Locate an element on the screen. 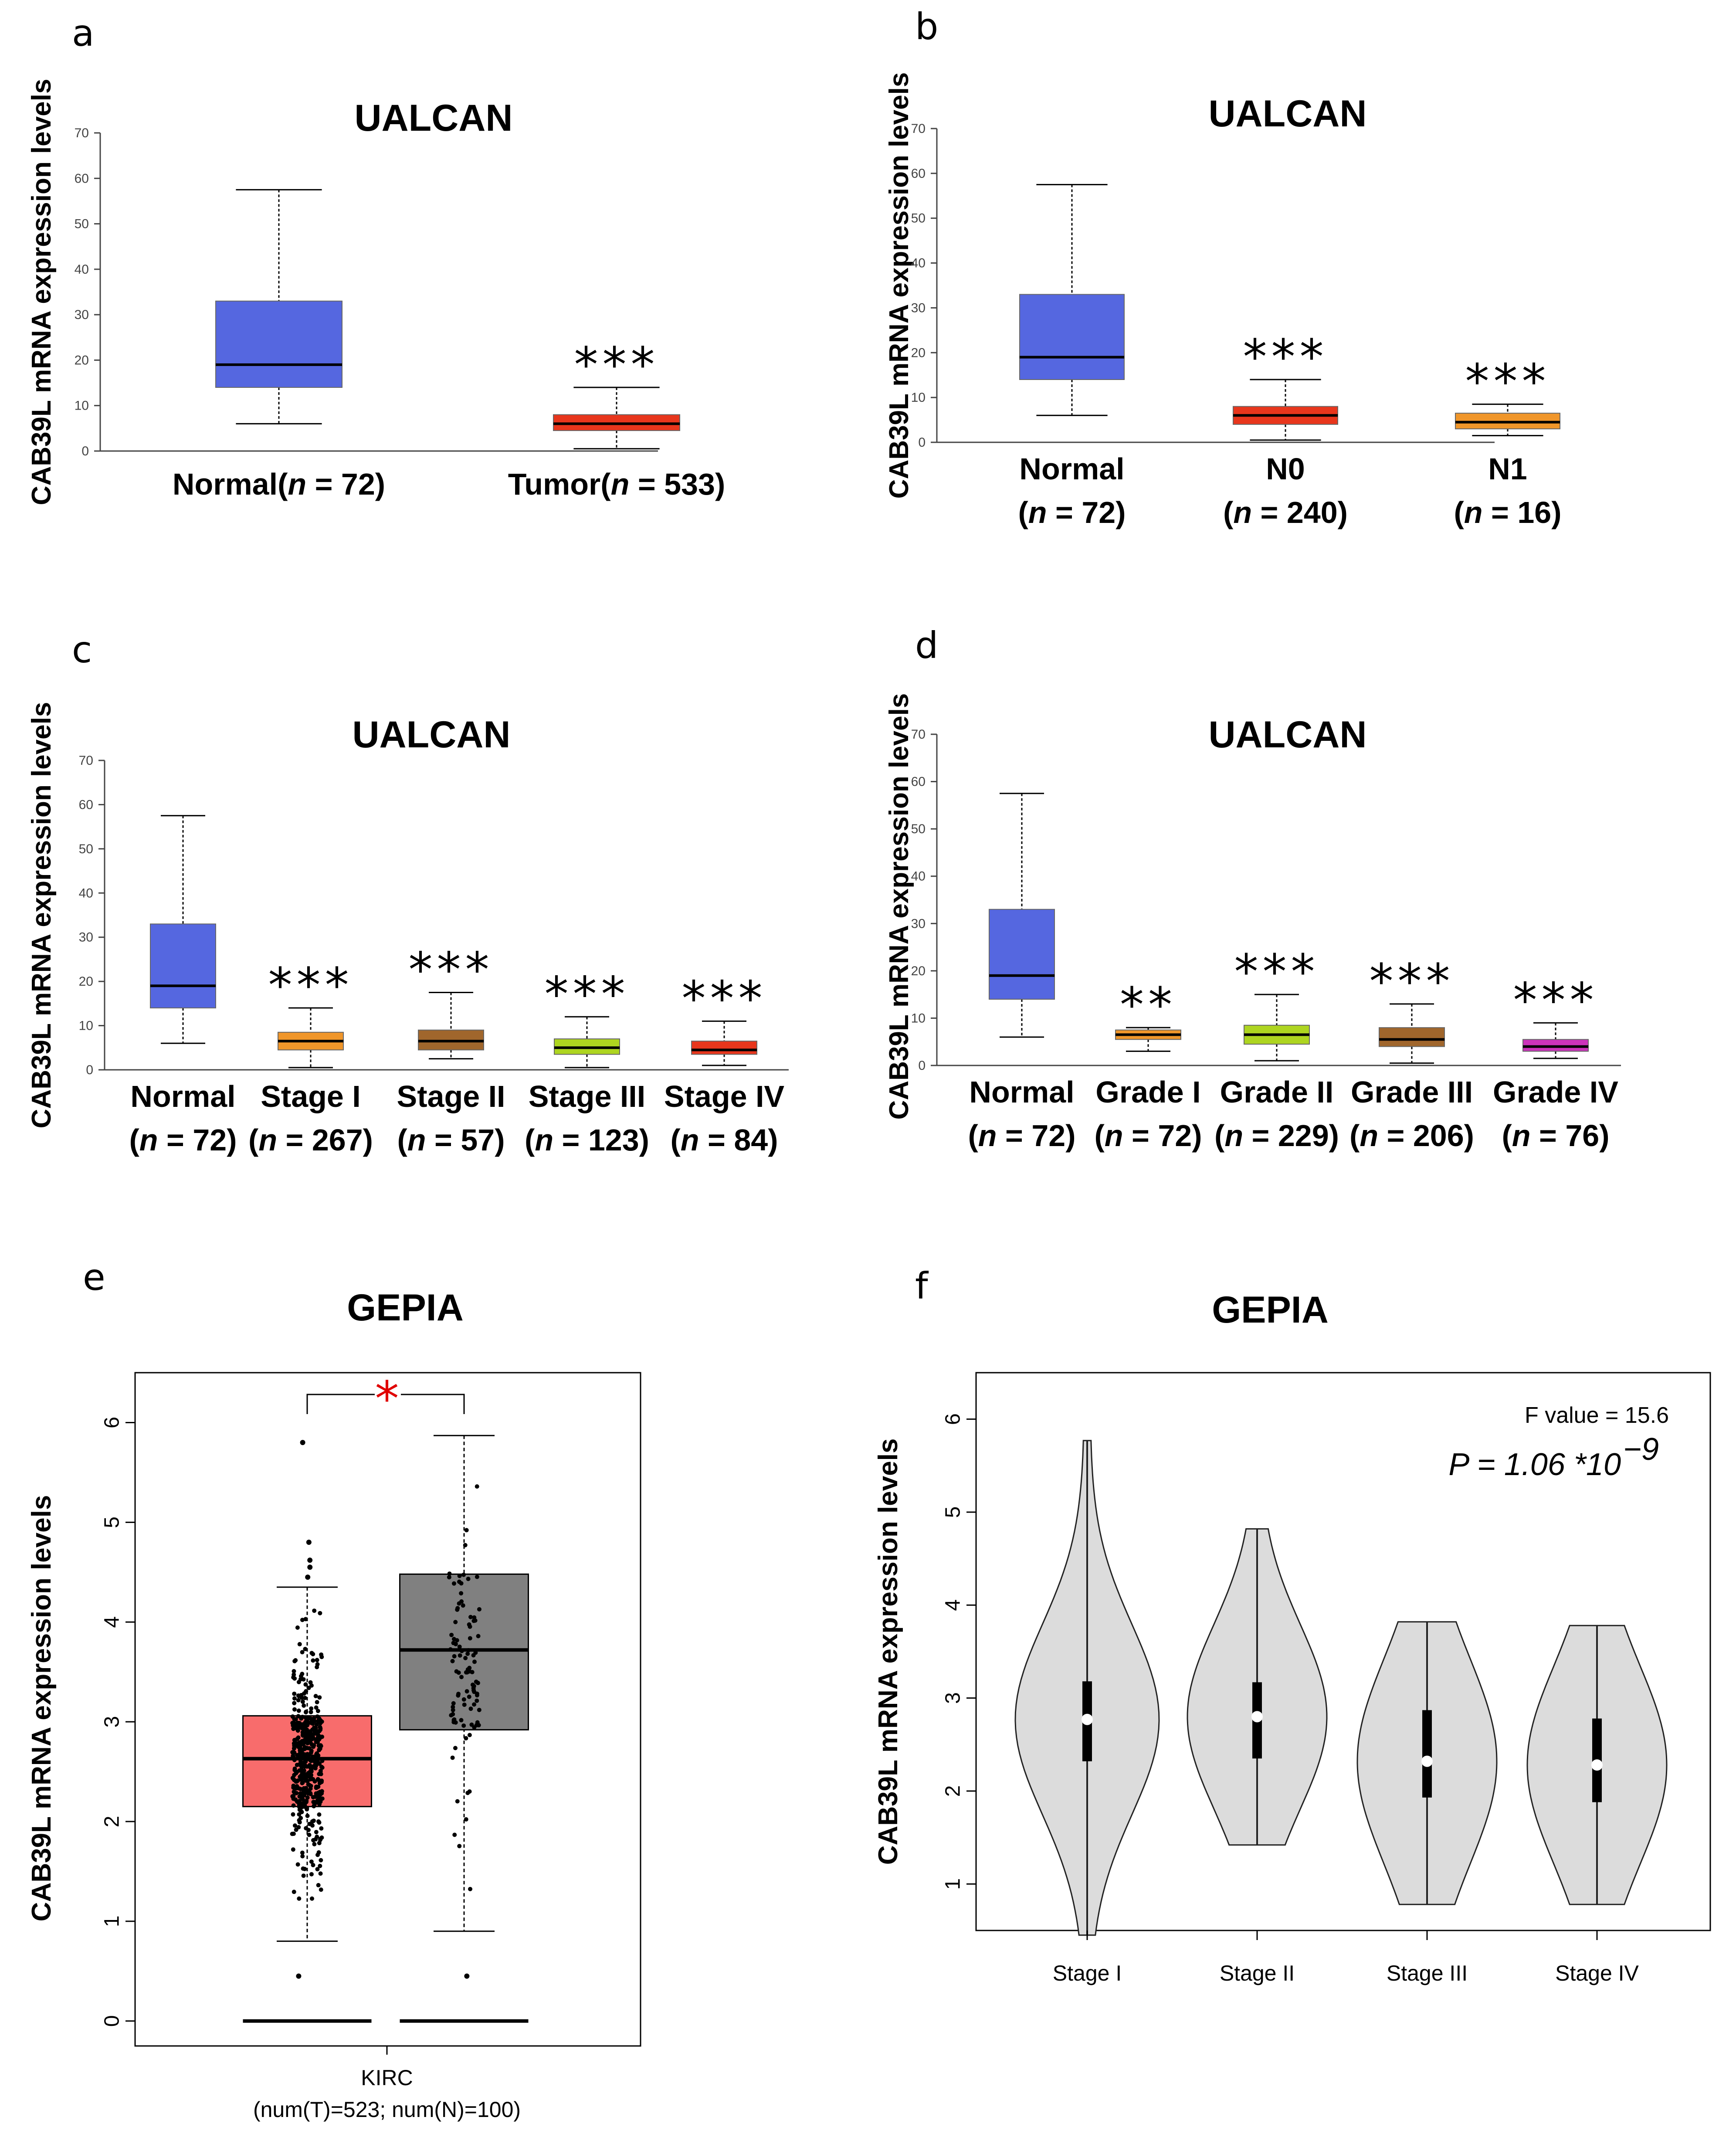 The height and width of the screenshot is (2144, 1736). category-label: Grade II is located at coordinates (1277, 1092).